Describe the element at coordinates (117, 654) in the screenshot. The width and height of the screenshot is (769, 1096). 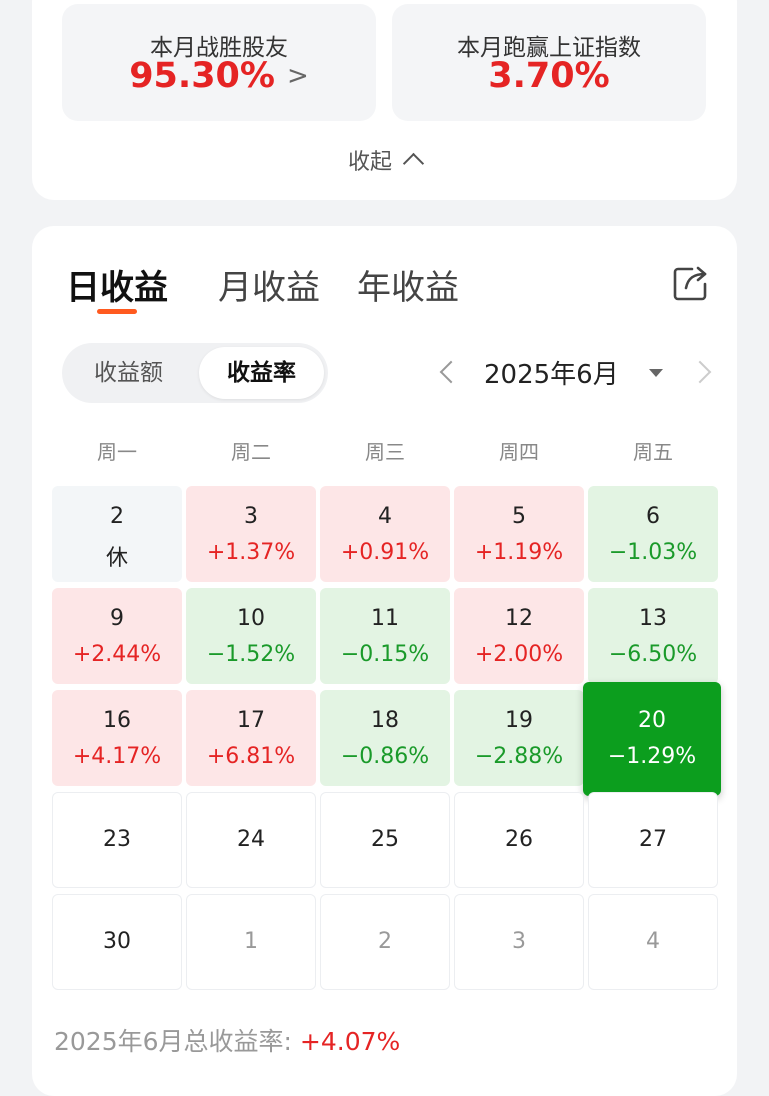
I see `day-return: +2.44%` at that location.